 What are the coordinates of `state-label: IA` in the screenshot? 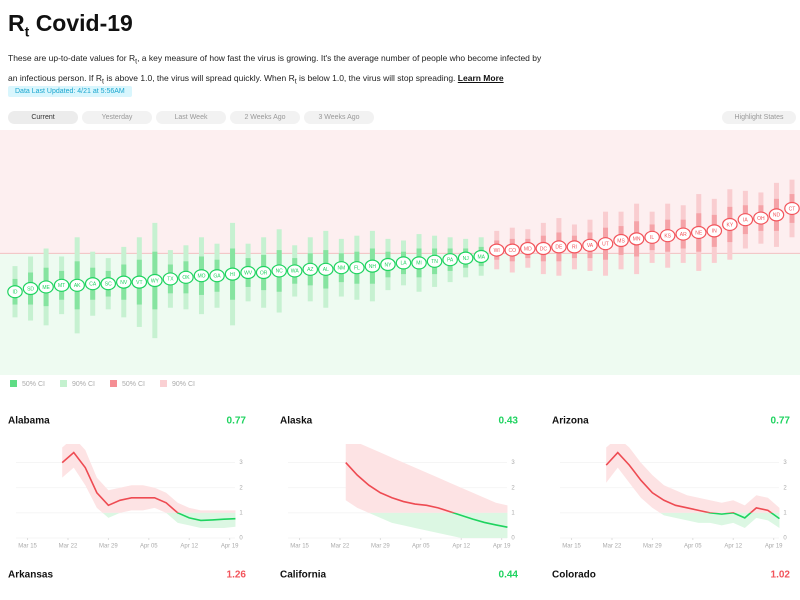 It's located at (745, 221).